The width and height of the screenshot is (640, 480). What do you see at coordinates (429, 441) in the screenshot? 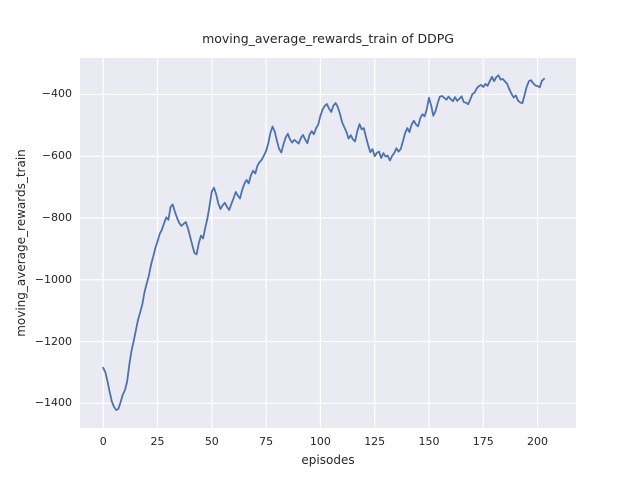
I see `x-tick-label: 150` at bounding box center [429, 441].